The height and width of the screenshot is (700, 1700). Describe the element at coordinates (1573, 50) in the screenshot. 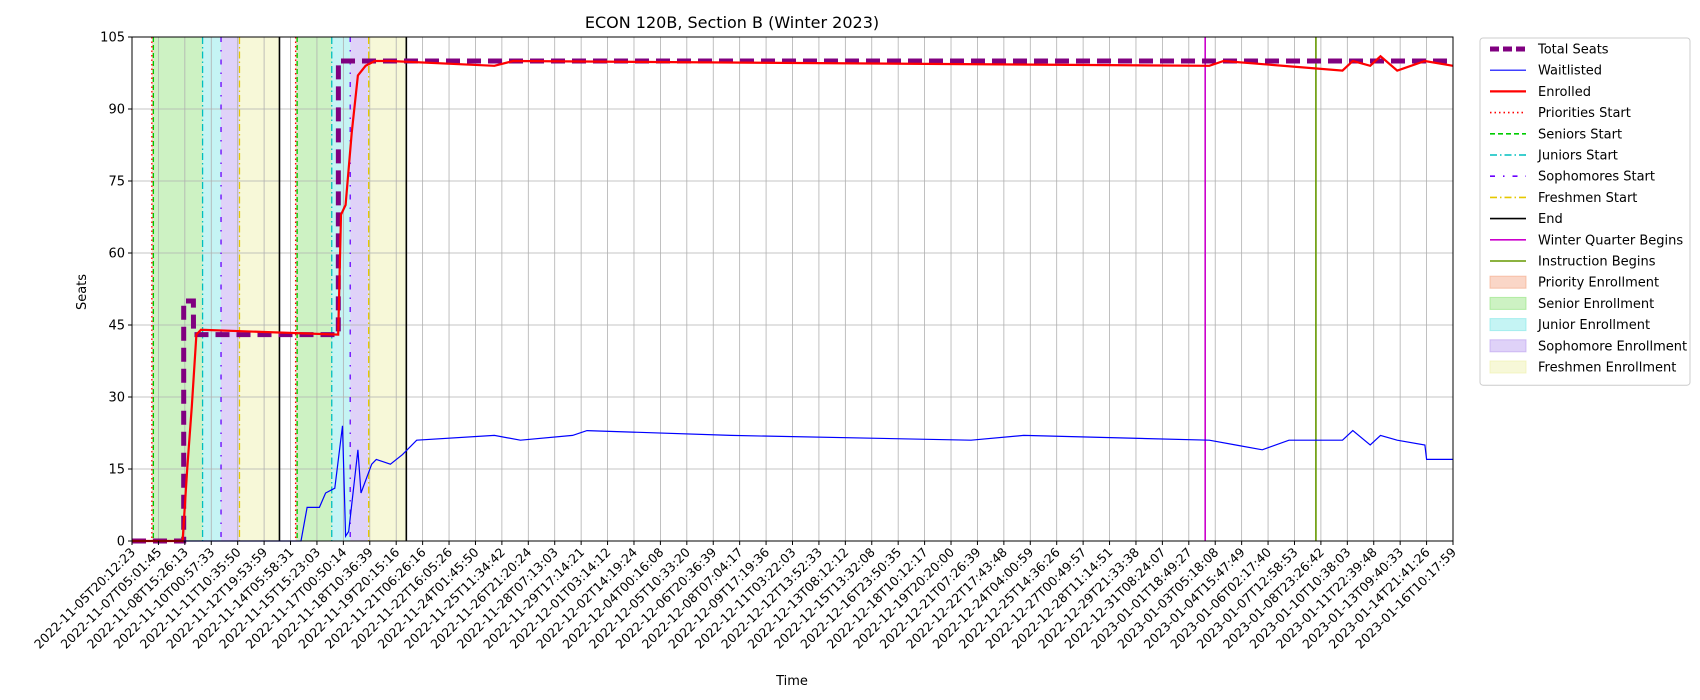

I see `legend-label-0: Total Seats` at that location.